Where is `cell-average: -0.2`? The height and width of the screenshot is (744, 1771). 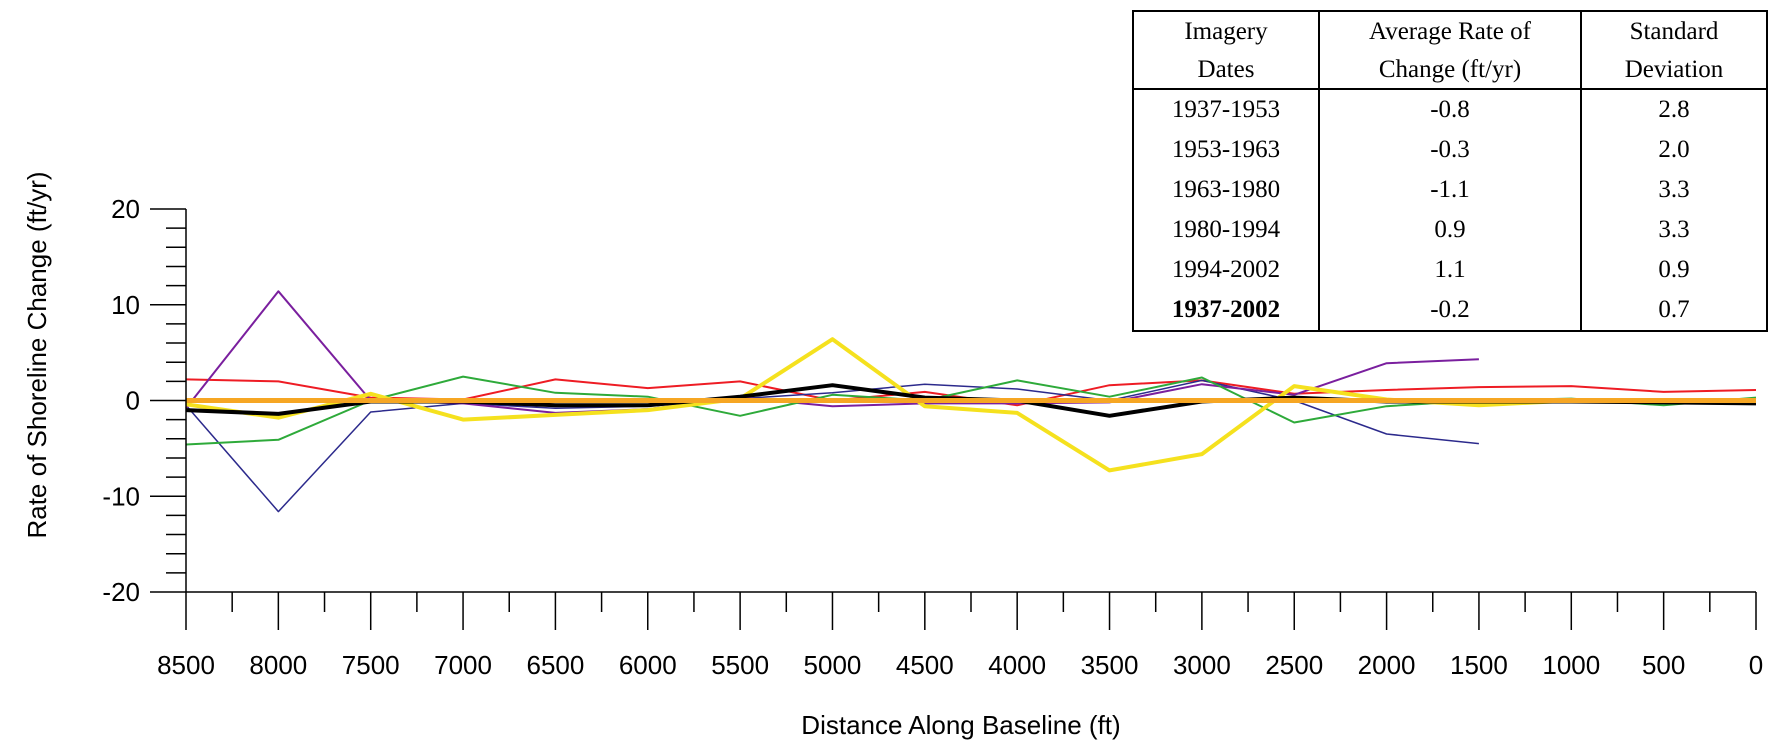 cell-average: -0.2 is located at coordinates (1450, 311).